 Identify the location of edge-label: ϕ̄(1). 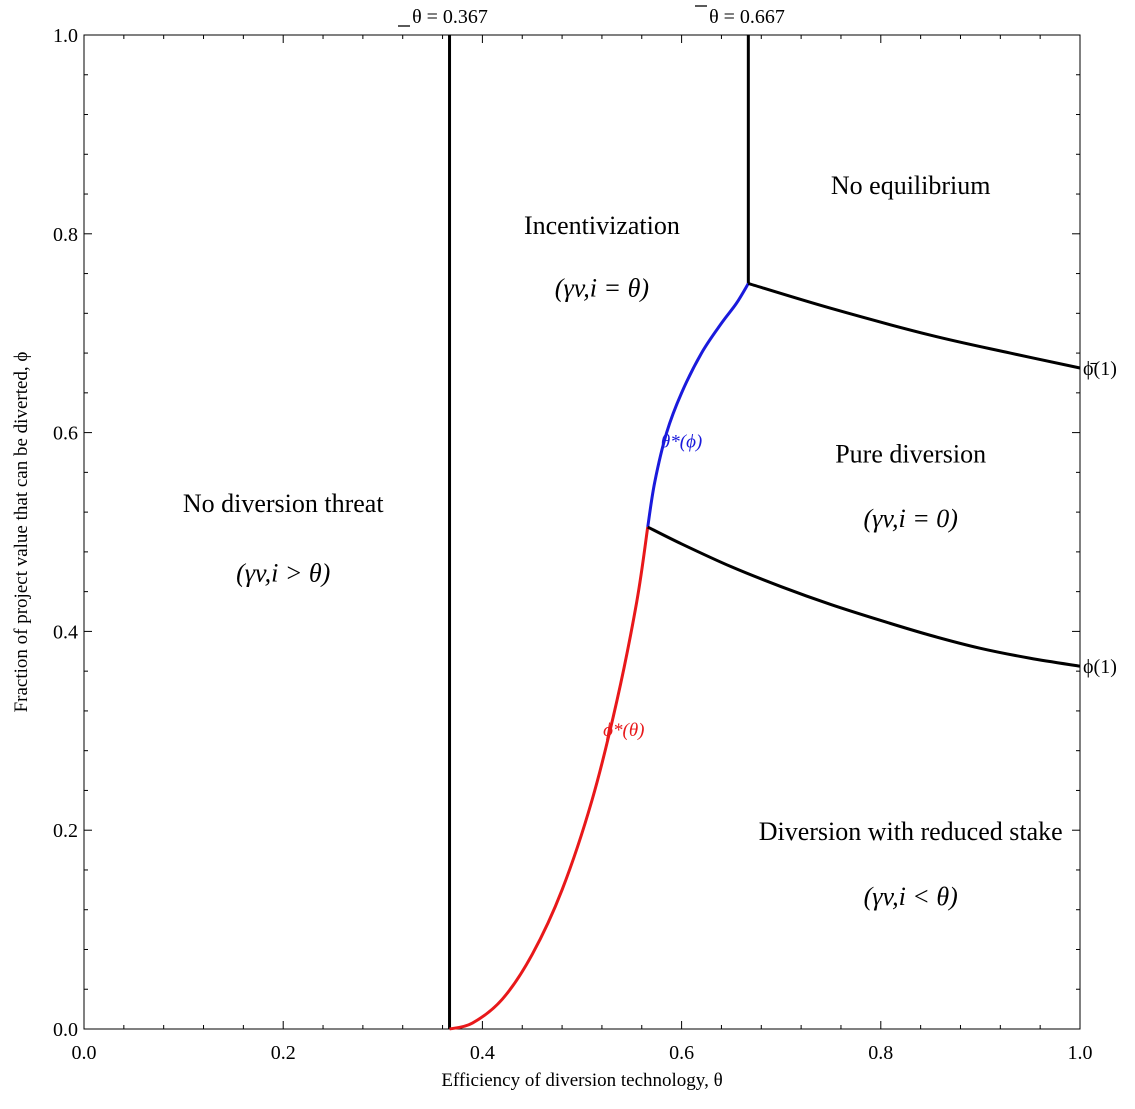
(1100, 369).